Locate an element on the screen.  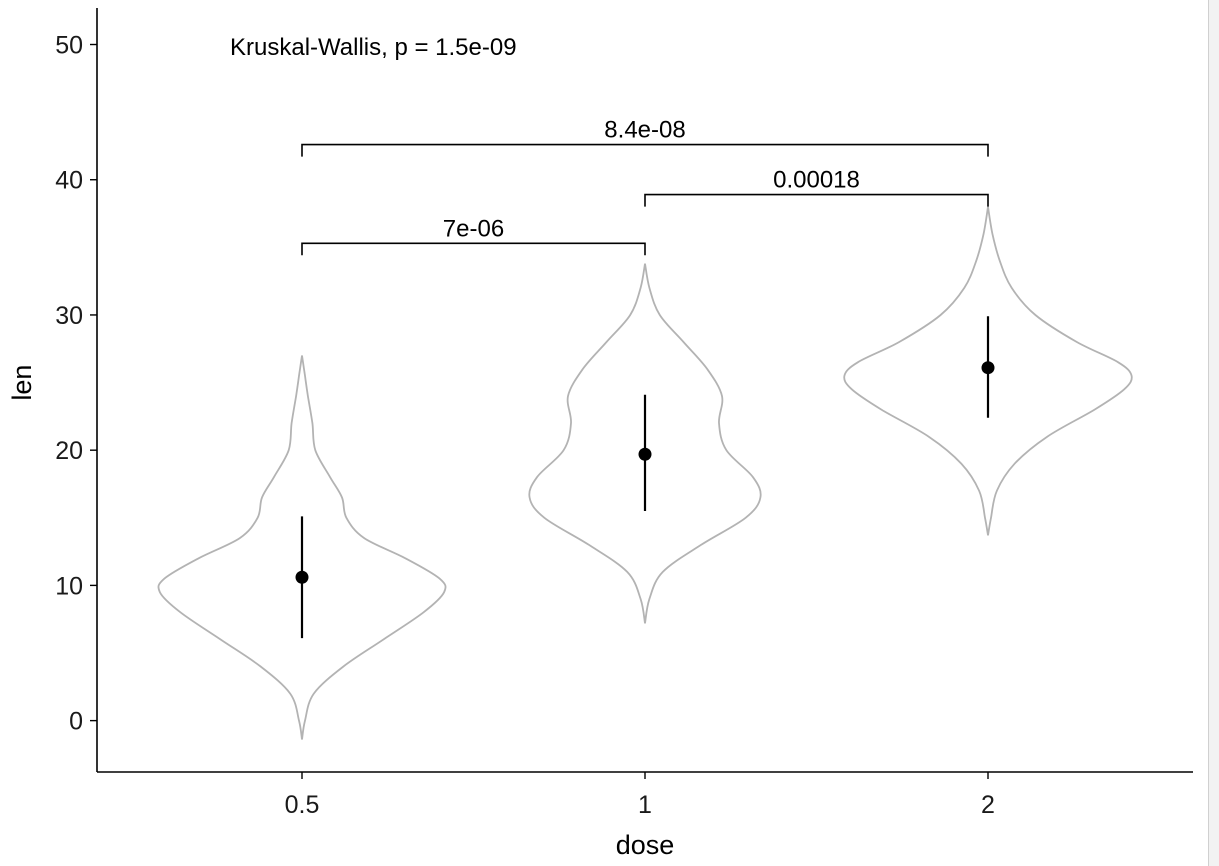
violin-0.5 is located at coordinates (302, 547).